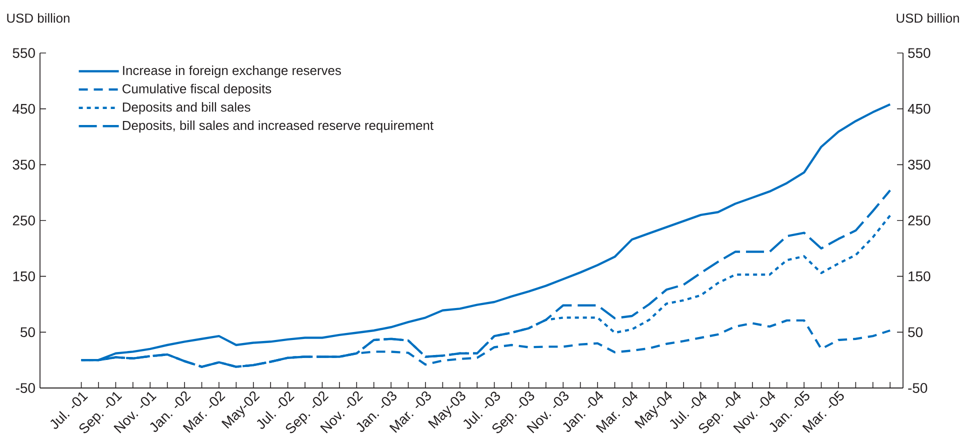 The image size is (964, 441). I want to click on y-tick-label: 350, so click(23, 165).